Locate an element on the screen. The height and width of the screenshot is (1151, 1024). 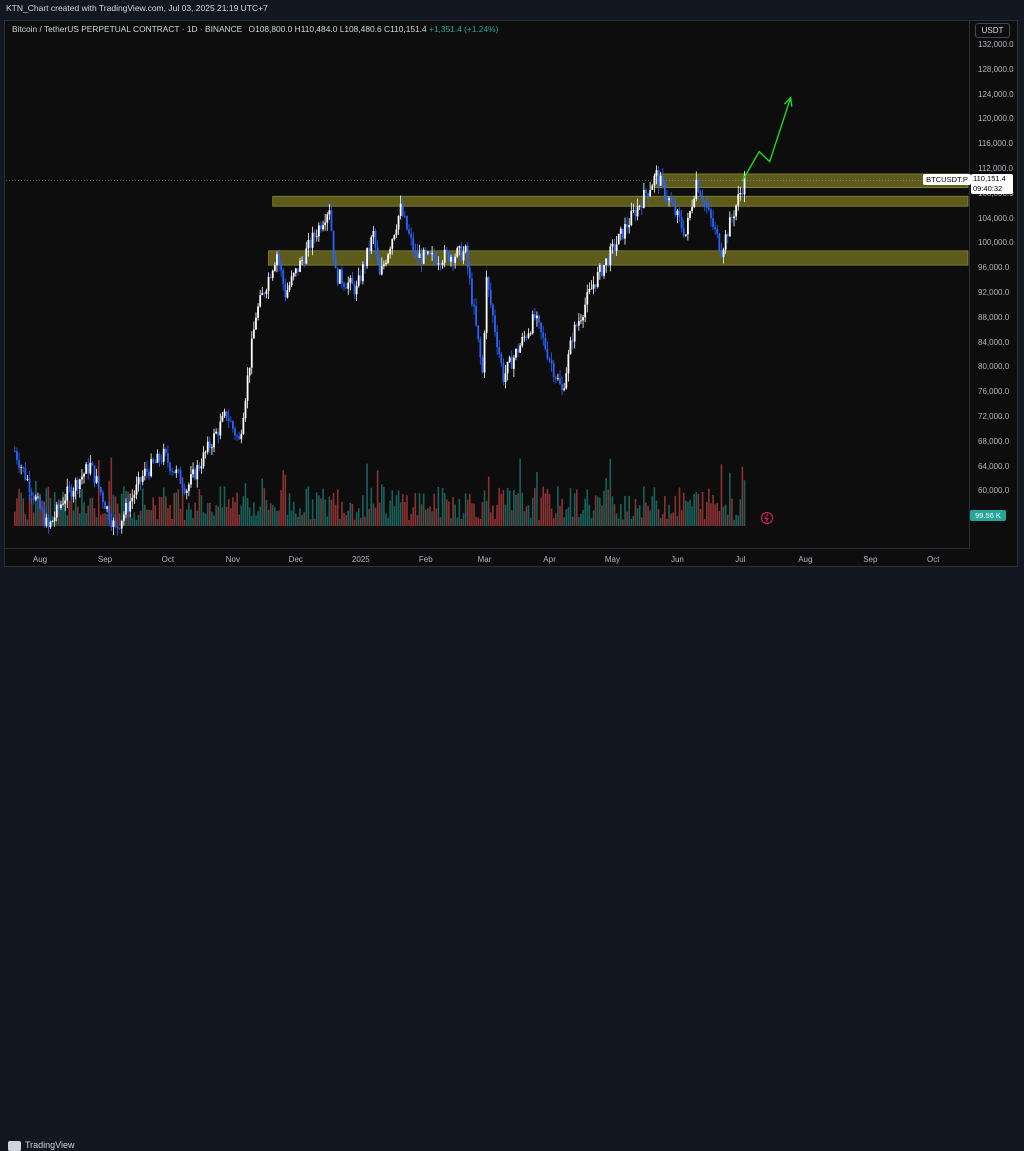
time-tick-label: Oct is located at coordinates (933, 559).